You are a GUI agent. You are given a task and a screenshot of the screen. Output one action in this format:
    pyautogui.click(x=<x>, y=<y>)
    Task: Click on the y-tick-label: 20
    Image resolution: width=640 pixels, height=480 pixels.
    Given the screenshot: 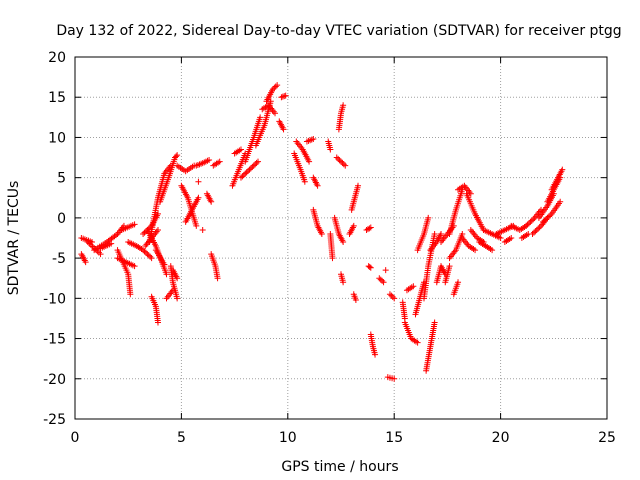 What is the action you would take?
    pyautogui.click(x=57, y=58)
    